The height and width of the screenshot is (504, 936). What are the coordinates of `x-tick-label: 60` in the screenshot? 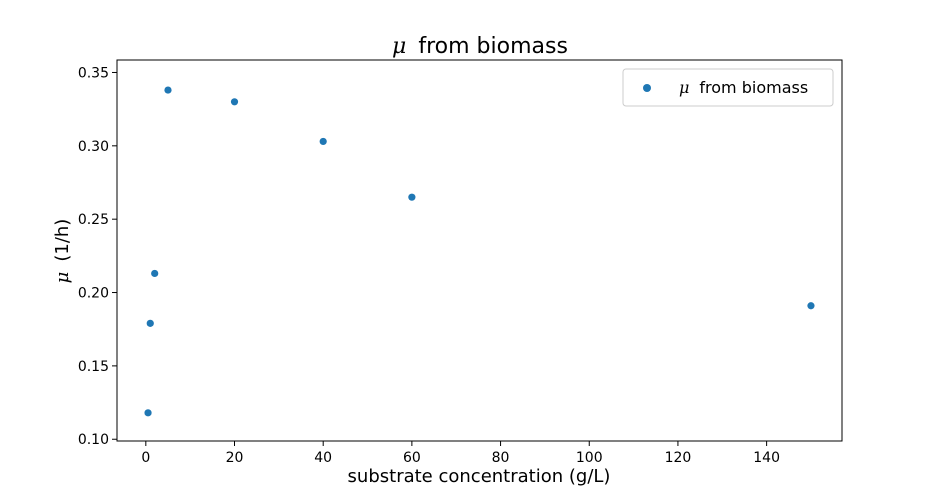 It's located at (412, 458).